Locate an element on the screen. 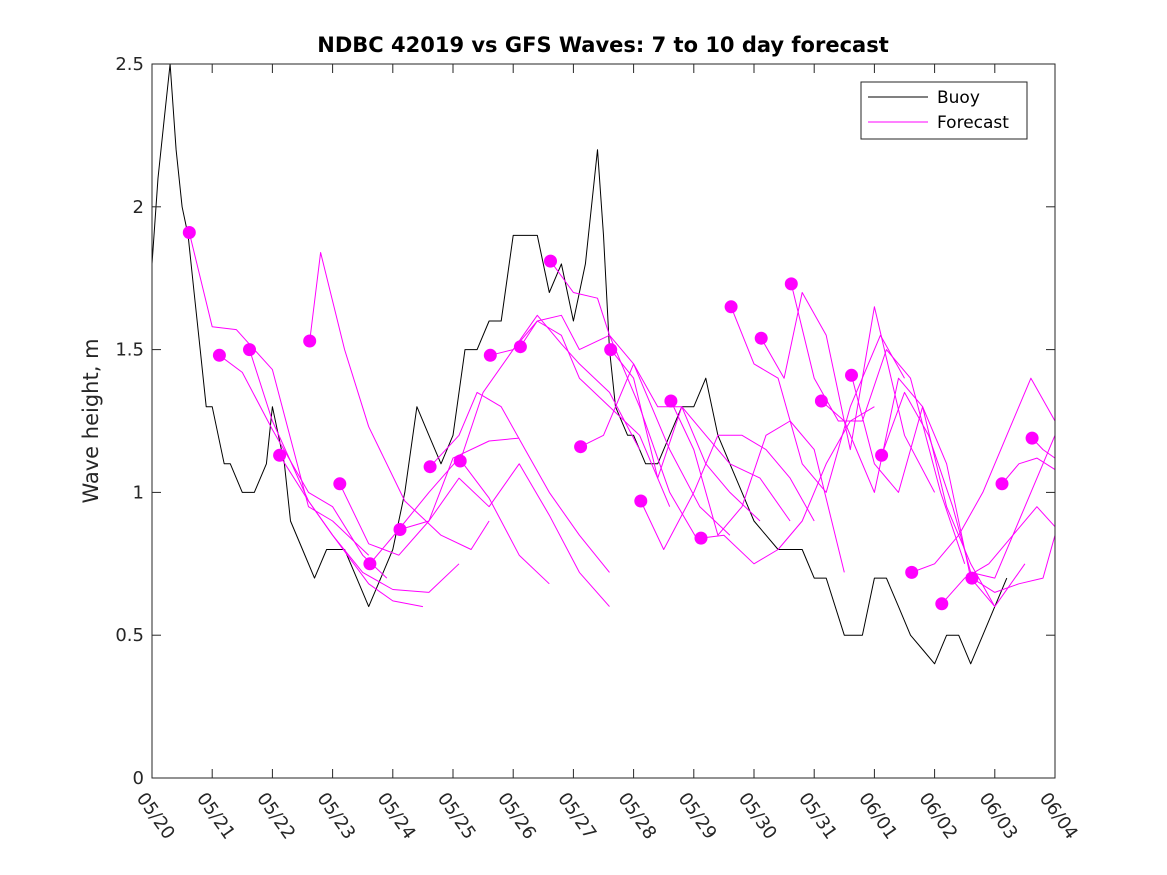 Image resolution: width=1167 pixels, height=875 pixels. y-axis-label: Wave height, m is located at coordinates (91, 420).